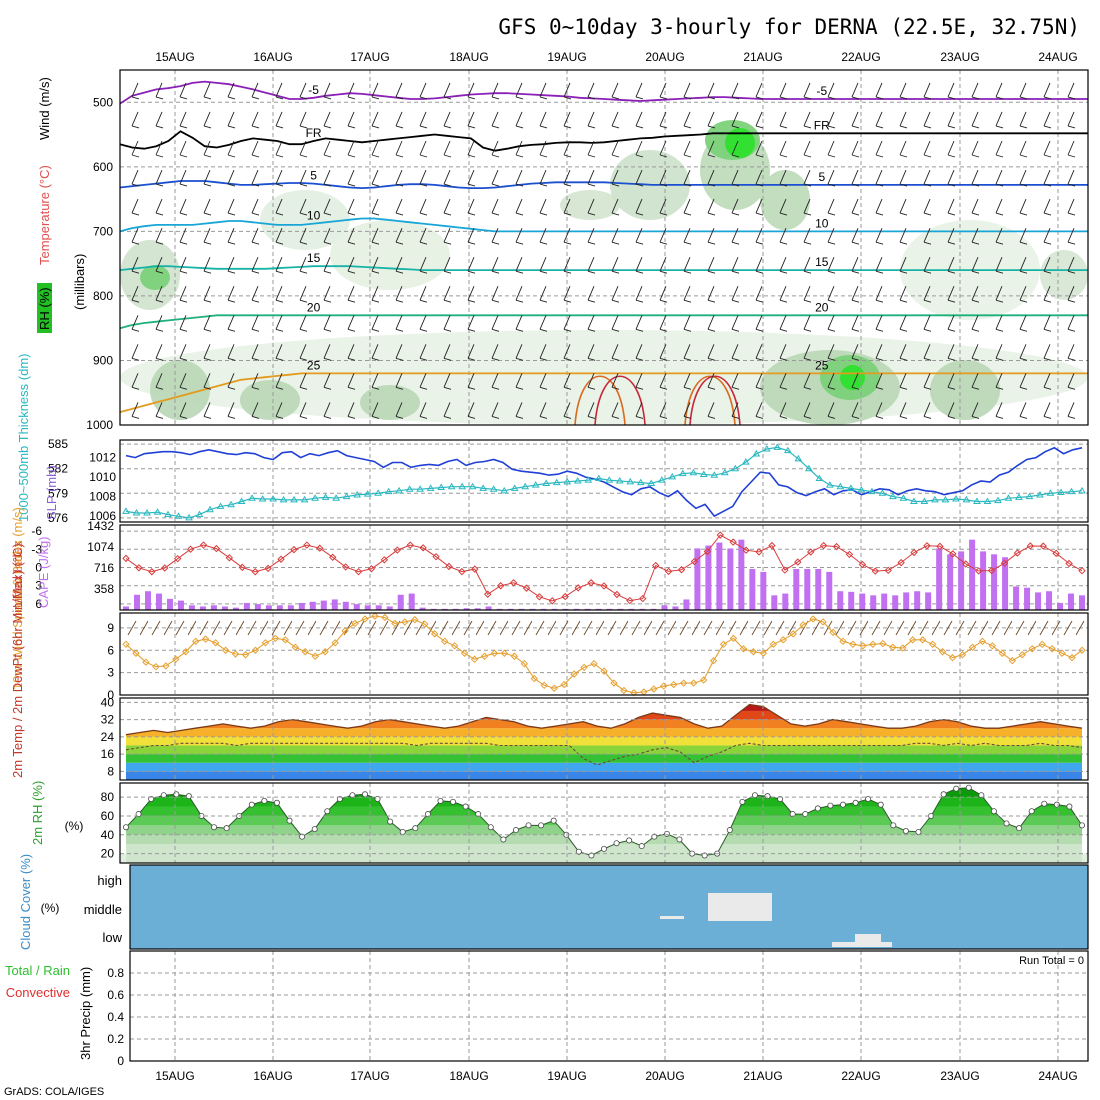 This screenshot has width=1100, height=1100. I want to click on wind-tick-label: 0, so click(110, 695).